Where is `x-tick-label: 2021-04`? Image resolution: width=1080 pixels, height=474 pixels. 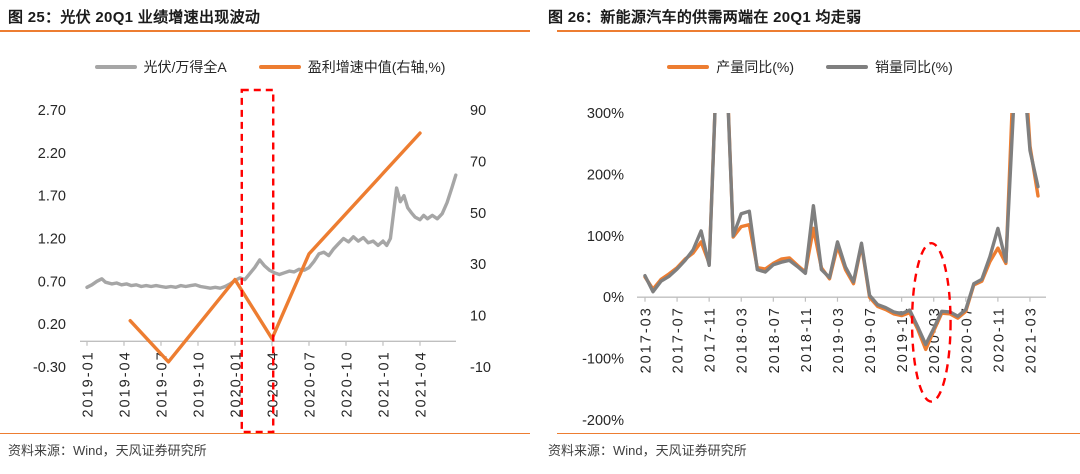 x-tick-label: 2021-04 is located at coordinates (421, 383).